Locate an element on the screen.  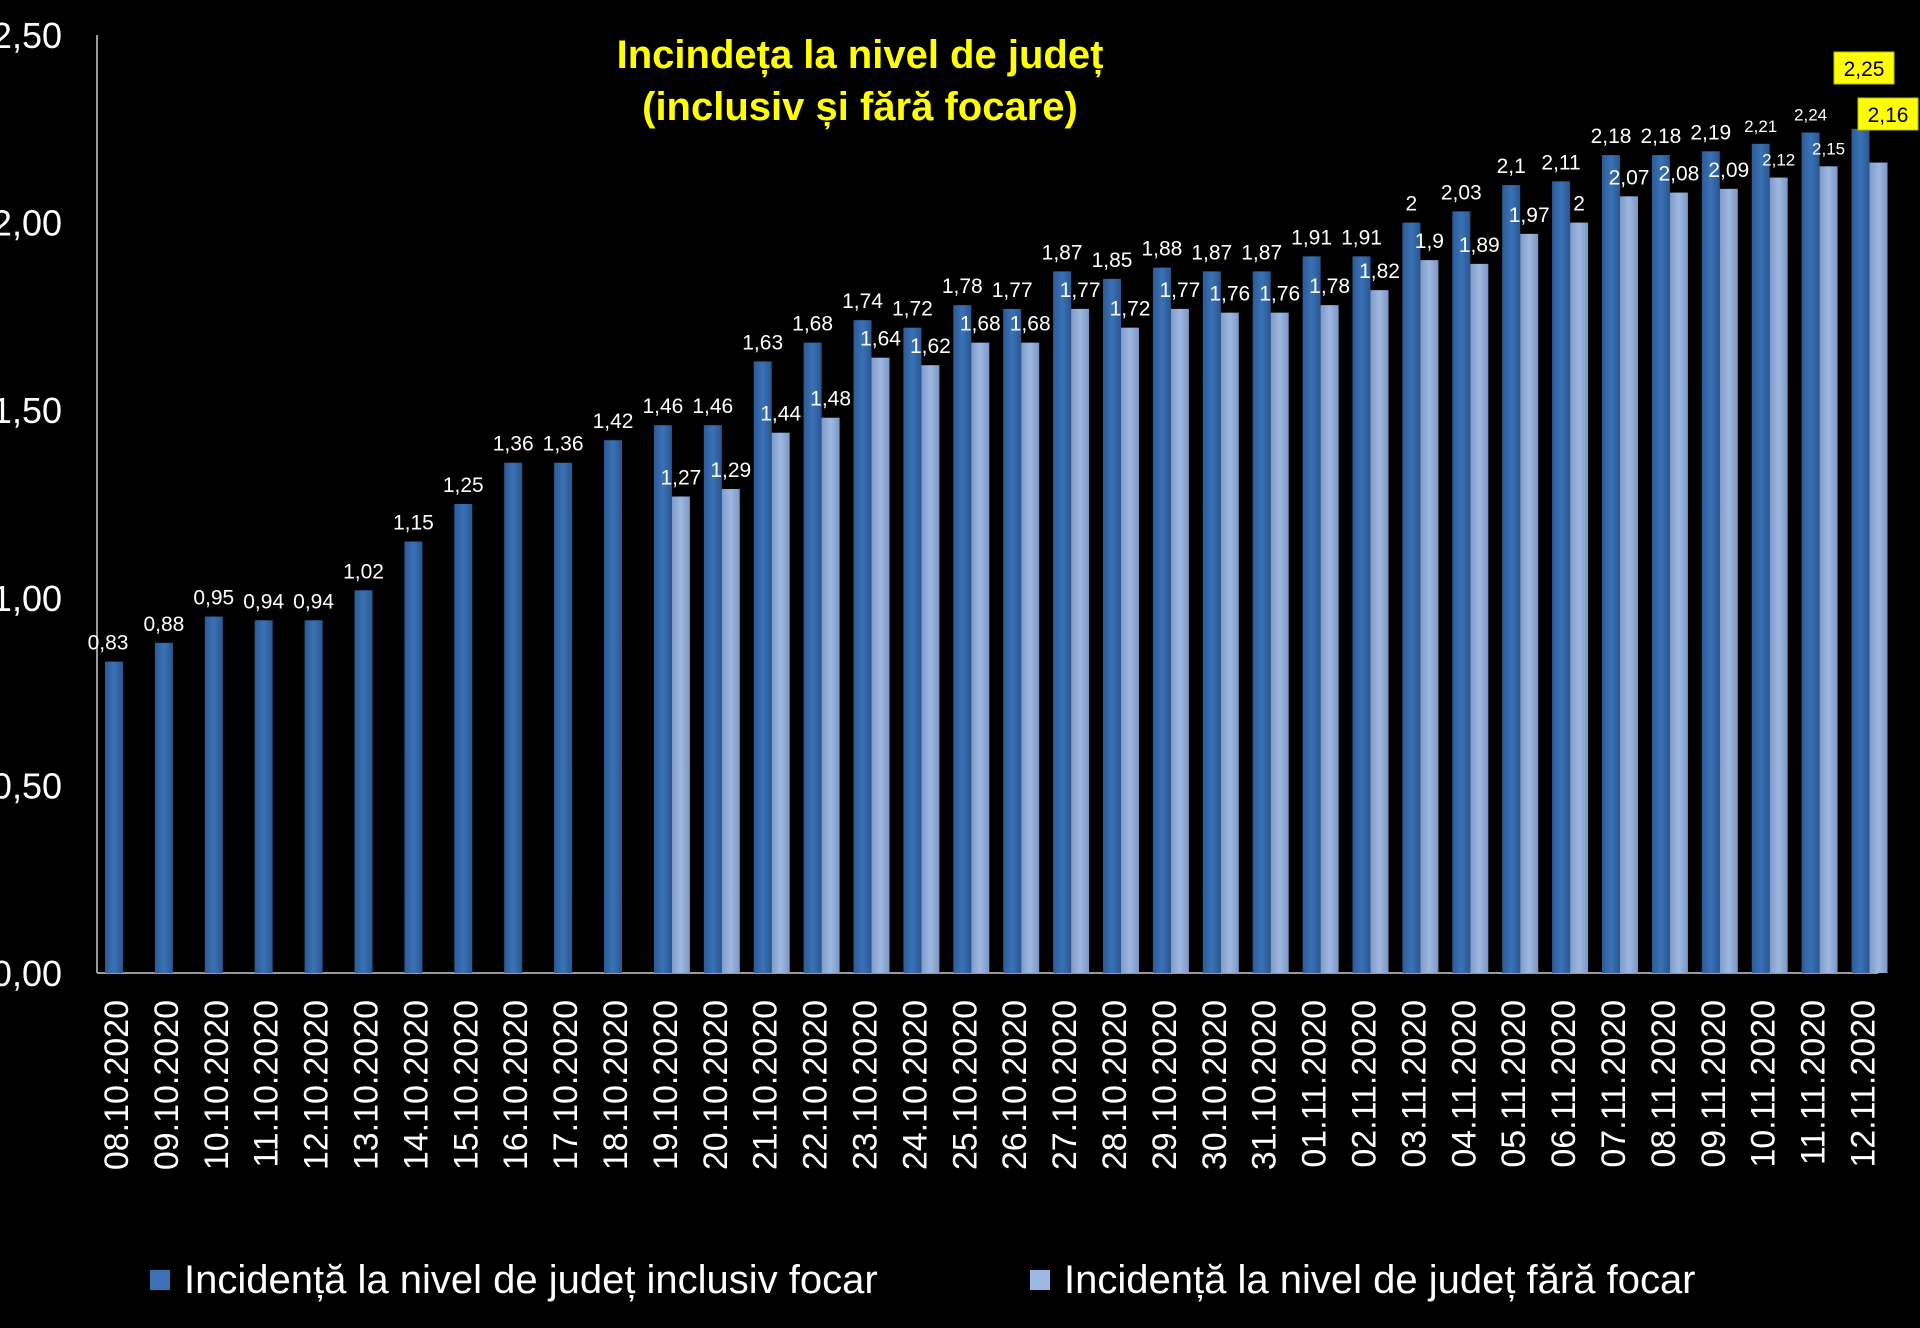
y-tick-label: 1,00 is located at coordinates (31, 598).